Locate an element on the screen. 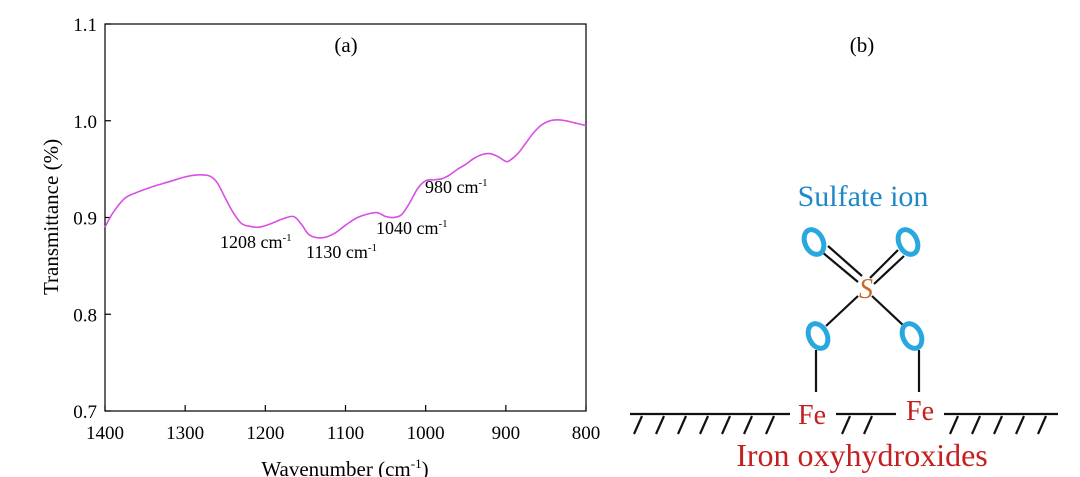  oxygen-atom-bottom-right is located at coordinates (912, 336).